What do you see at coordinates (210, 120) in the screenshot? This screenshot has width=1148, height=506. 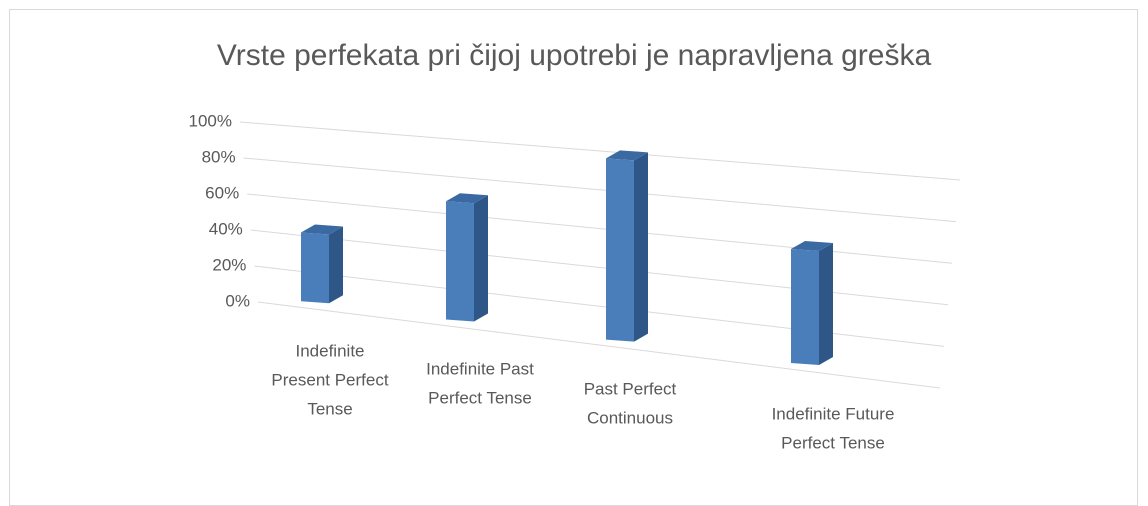 I see `y-tick-label: 100%` at bounding box center [210, 120].